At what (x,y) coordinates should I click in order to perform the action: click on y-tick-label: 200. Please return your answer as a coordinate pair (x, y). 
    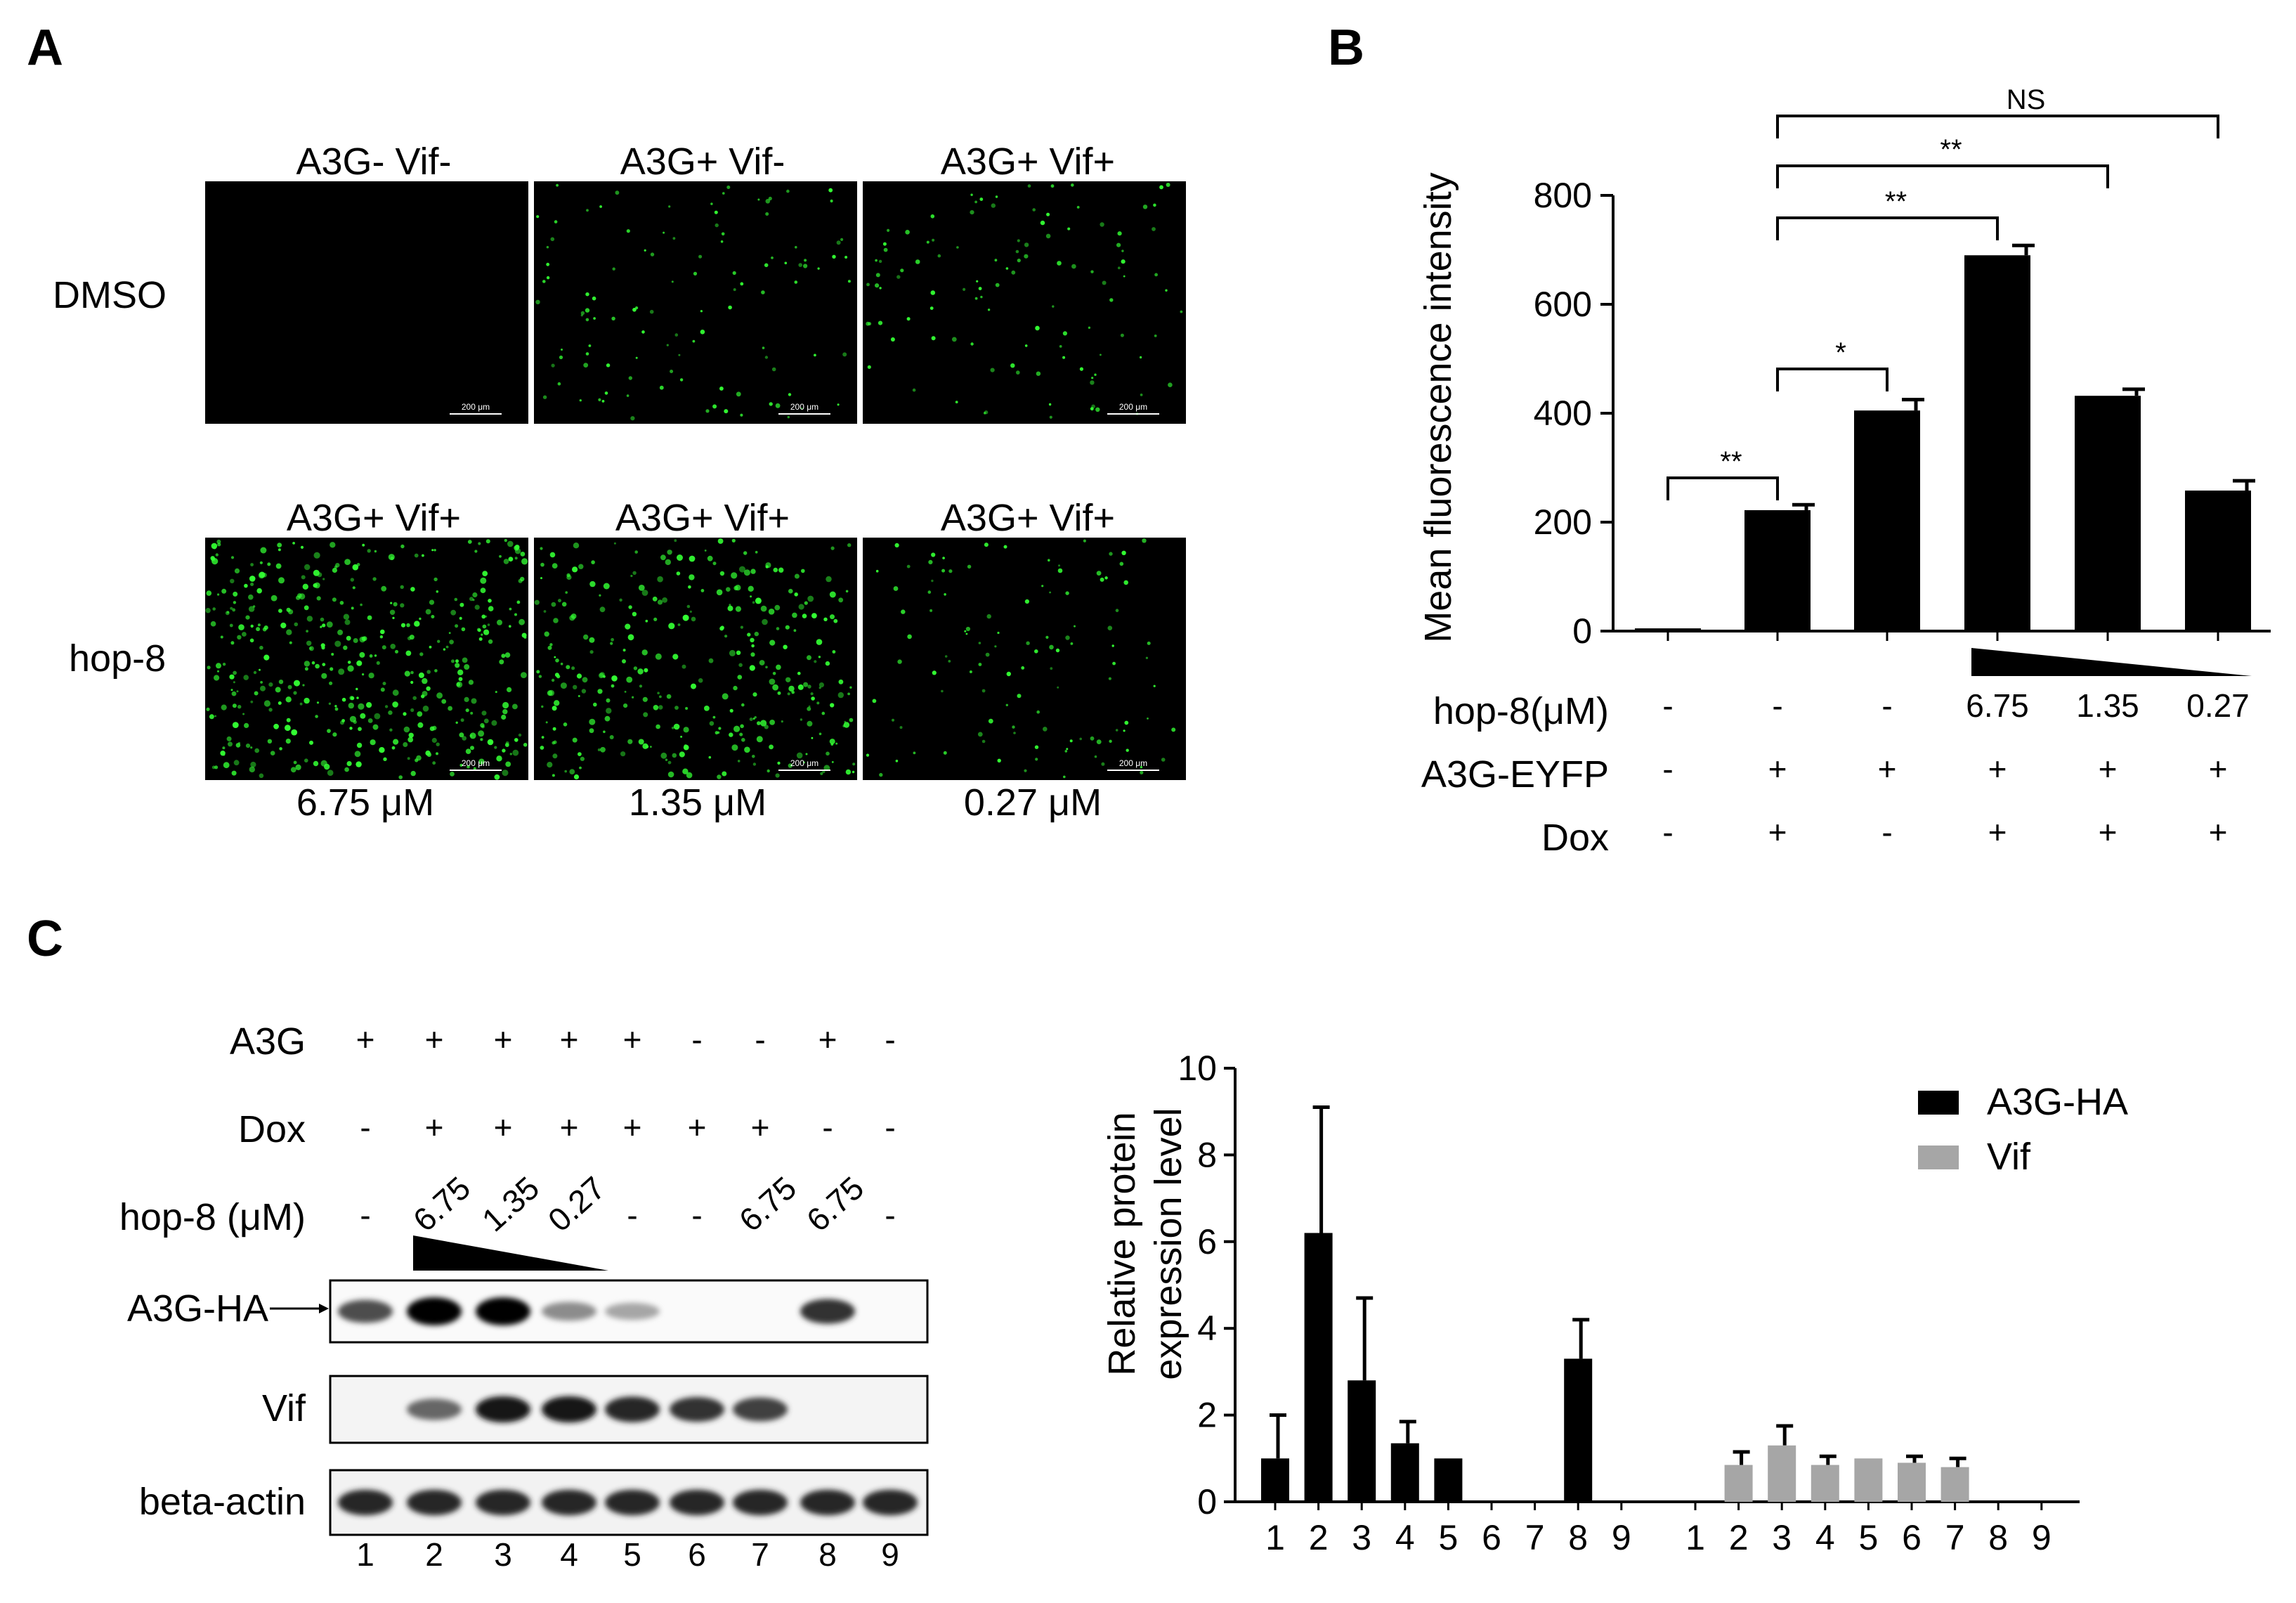
    Looking at the image, I should click on (1563, 522).